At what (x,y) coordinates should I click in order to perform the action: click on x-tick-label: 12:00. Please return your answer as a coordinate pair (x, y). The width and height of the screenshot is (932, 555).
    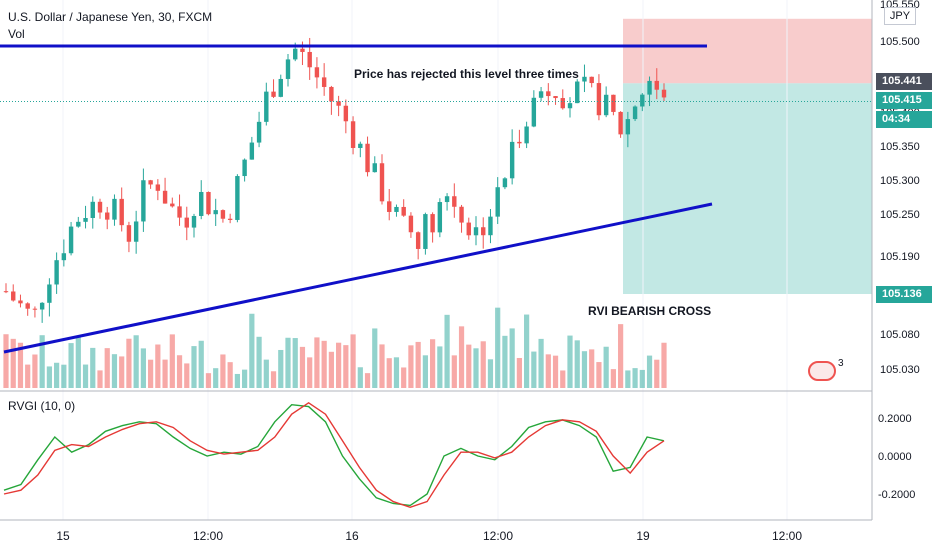
    Looking at the image, I should click on (208, 536).